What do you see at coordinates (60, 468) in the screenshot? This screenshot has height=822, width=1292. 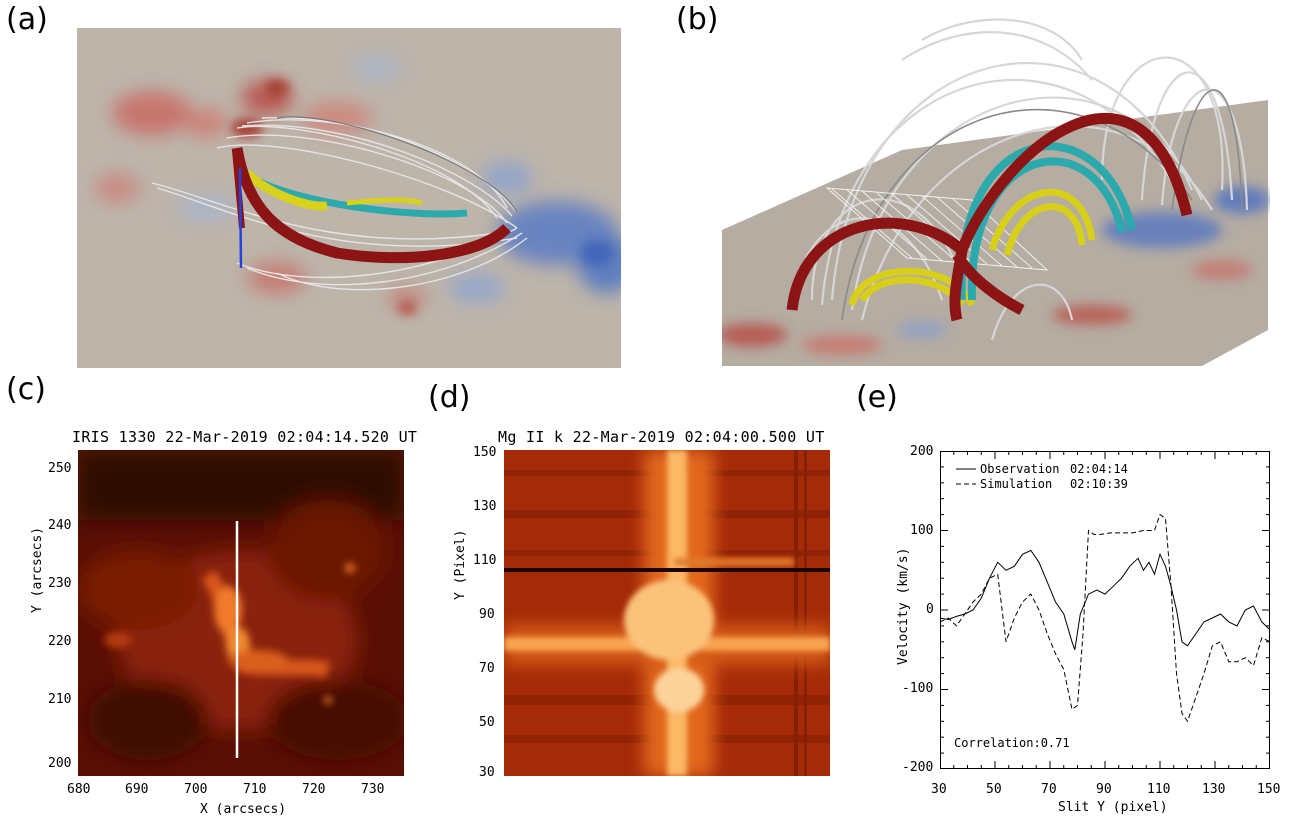 I see `panel-c-ytick: 250` at bounding box center [60, 468].